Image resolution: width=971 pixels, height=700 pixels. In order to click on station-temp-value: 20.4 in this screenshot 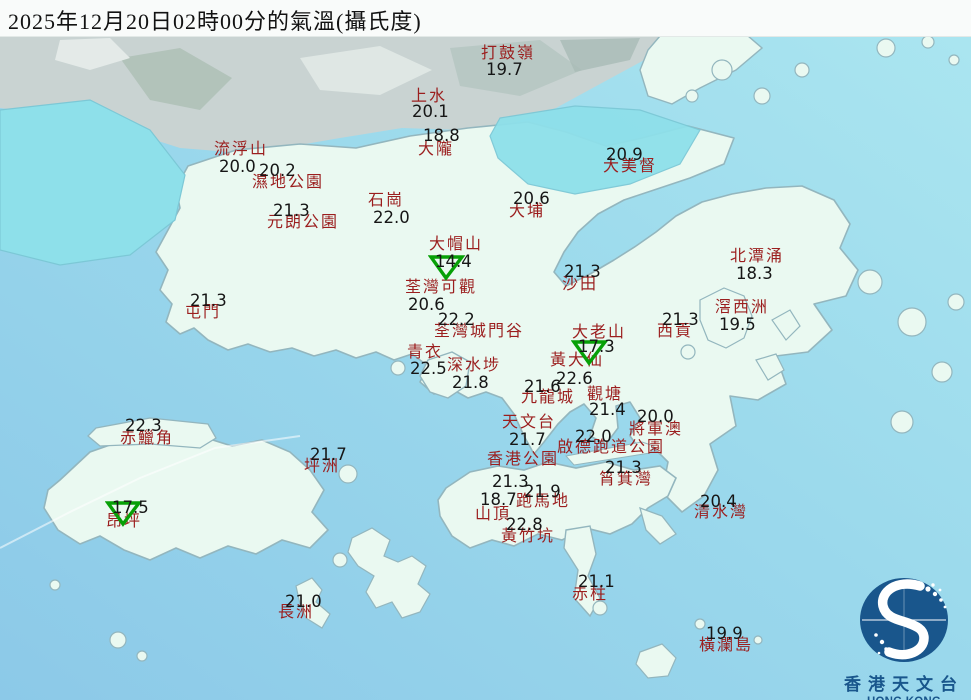, I will do `click(718, 501)`.